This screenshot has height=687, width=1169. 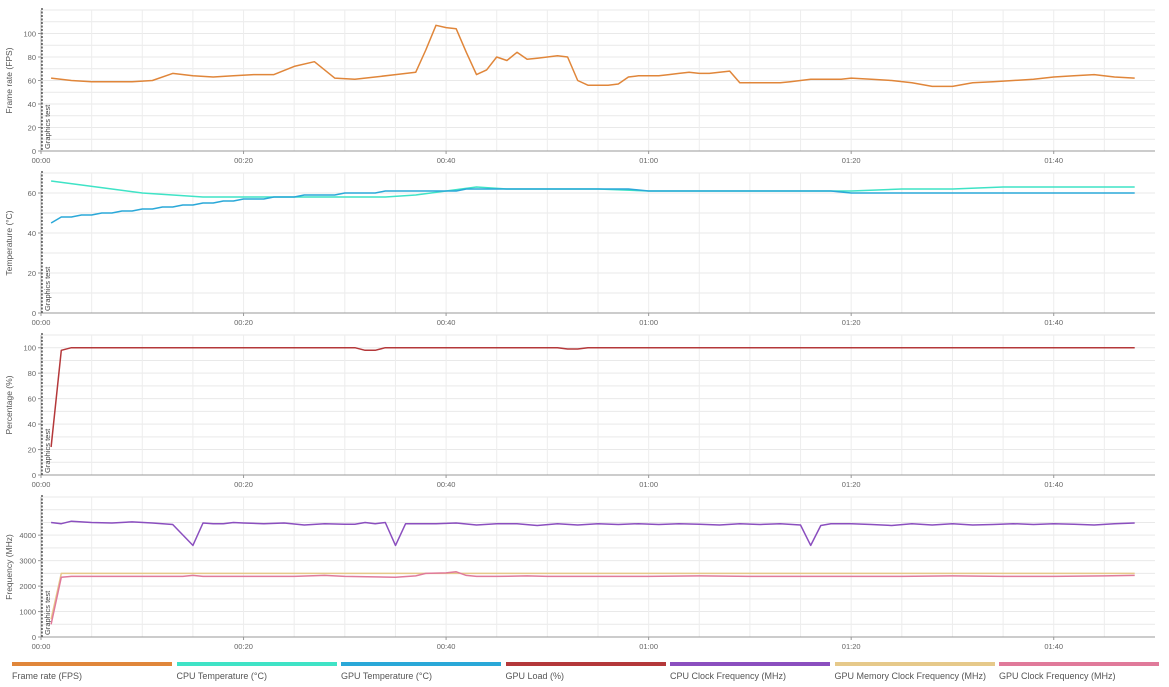 What do you see at coordinates (27, 535) in the screenshot?
I see `y-tick-label: 4000` at bounding box center [27, 535].